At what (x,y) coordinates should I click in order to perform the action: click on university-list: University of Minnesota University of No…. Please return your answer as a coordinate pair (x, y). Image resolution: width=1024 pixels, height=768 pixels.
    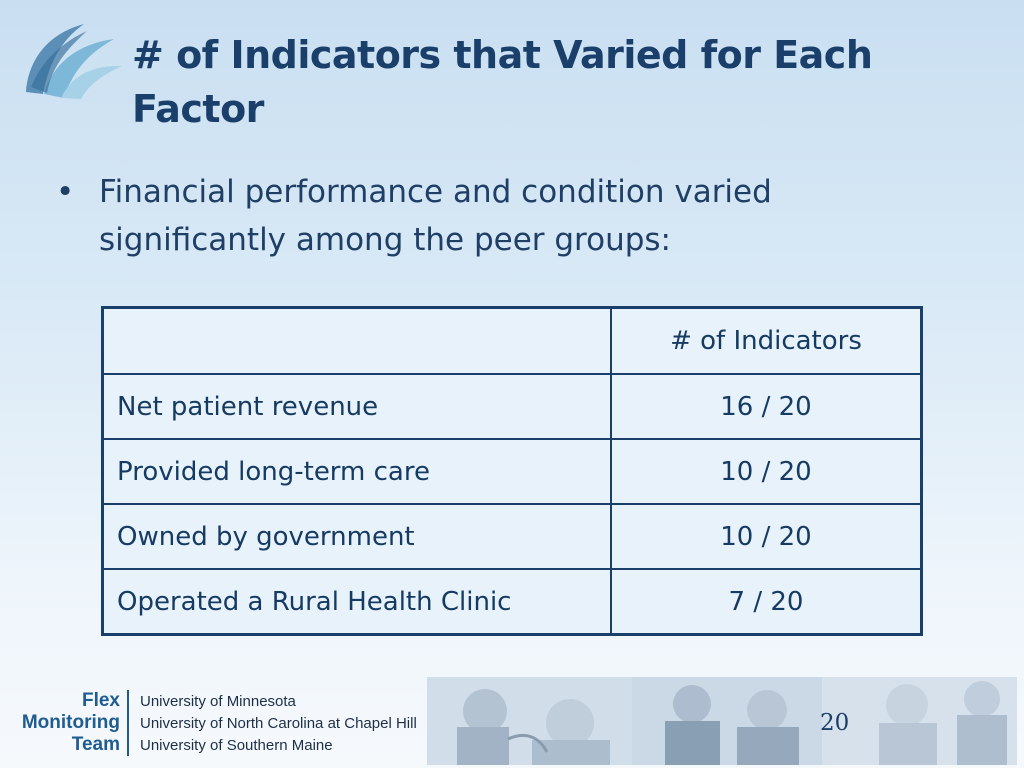
    Looking at the image, I should click on (278, 724).